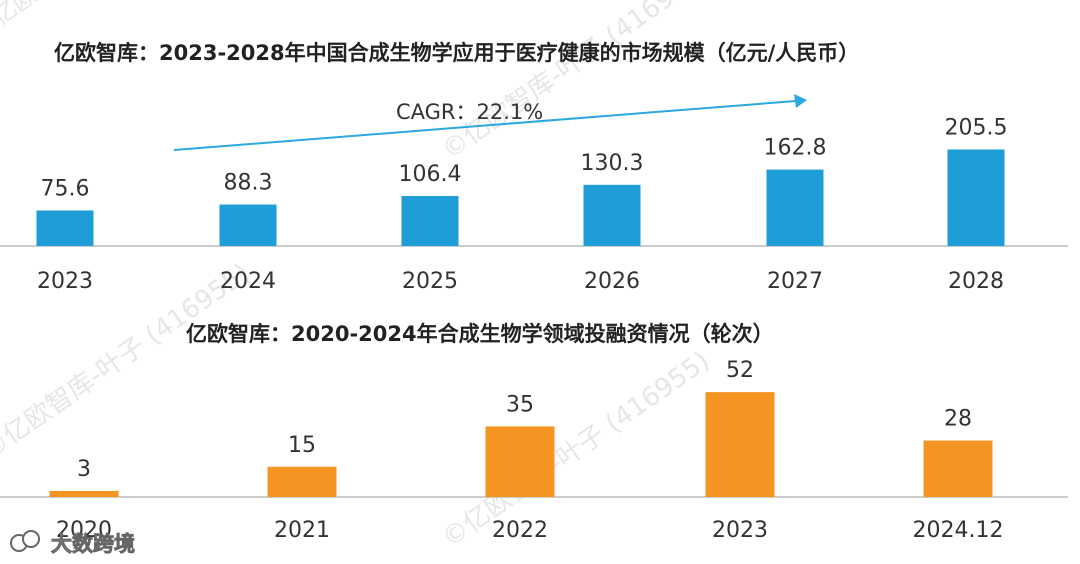  What do you see at coordinates (520, 281) in the screenshot?
I see `x-tick-labels: 2023 2024 2025 2026 2027 2028` at bounding box center [520, 281].